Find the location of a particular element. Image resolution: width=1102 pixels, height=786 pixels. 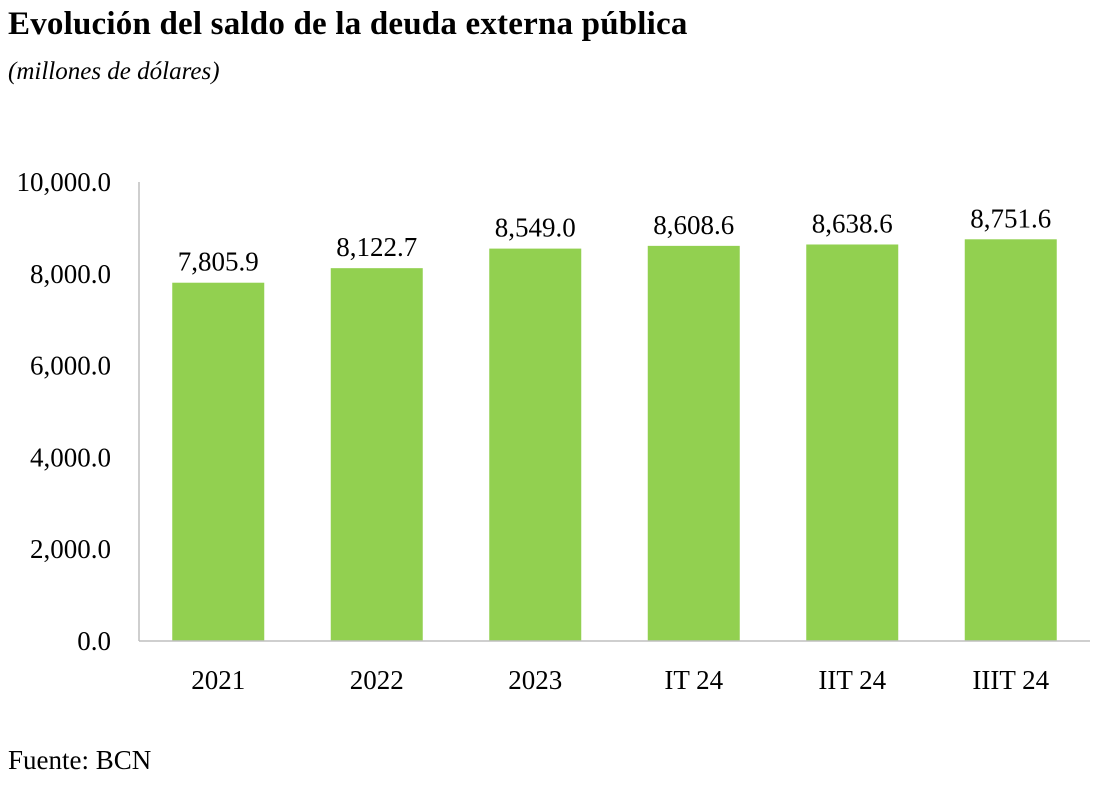

source-note: Fuente: BCN is located at coordinates (80, 760).